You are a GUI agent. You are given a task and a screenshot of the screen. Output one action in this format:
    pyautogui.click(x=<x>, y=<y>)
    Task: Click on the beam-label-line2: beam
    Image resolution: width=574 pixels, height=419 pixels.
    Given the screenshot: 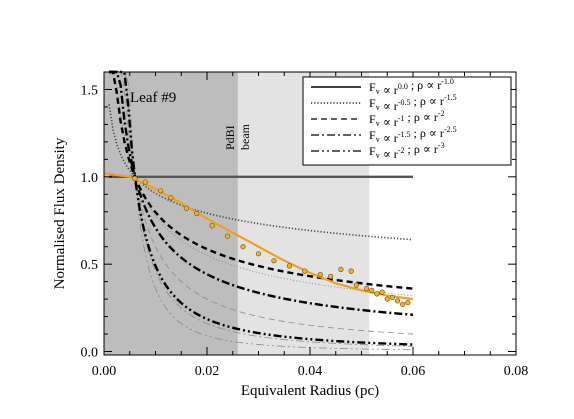 What is the action you would take?
    pyautogui.click(x=245, y=136)
    